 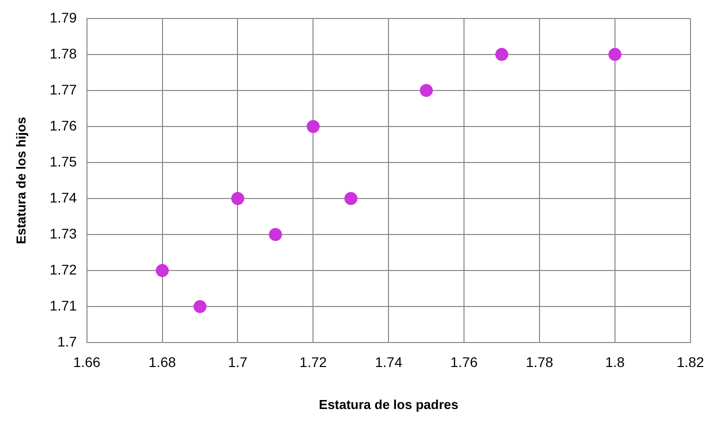 What do you see at coordinates (615, 362) in the screenshot?
I see `x-tick-label: 1.8` at bounding box center [615, 362].